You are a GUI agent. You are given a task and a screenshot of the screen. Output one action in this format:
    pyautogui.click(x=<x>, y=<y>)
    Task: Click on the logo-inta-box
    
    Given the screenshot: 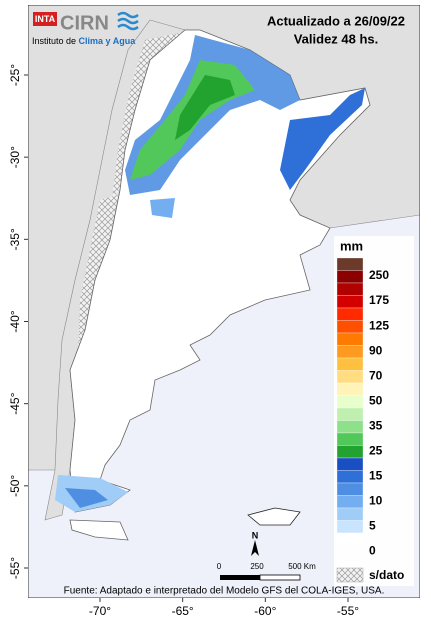 What is the action you would take?
    pyautogui.click(x=45, y=19)
    